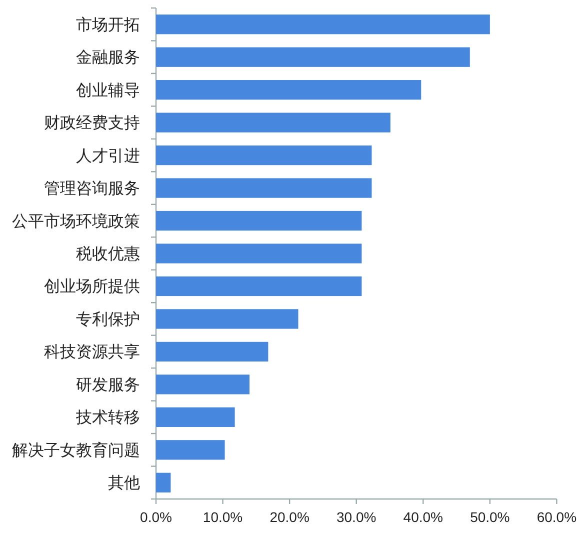 The width and height of the screenshot is (579, 542). What do you see at coordinates (124, 482) in the screenshot?
I see `y-tick-label: 其他` at bounding box center [124, 482].